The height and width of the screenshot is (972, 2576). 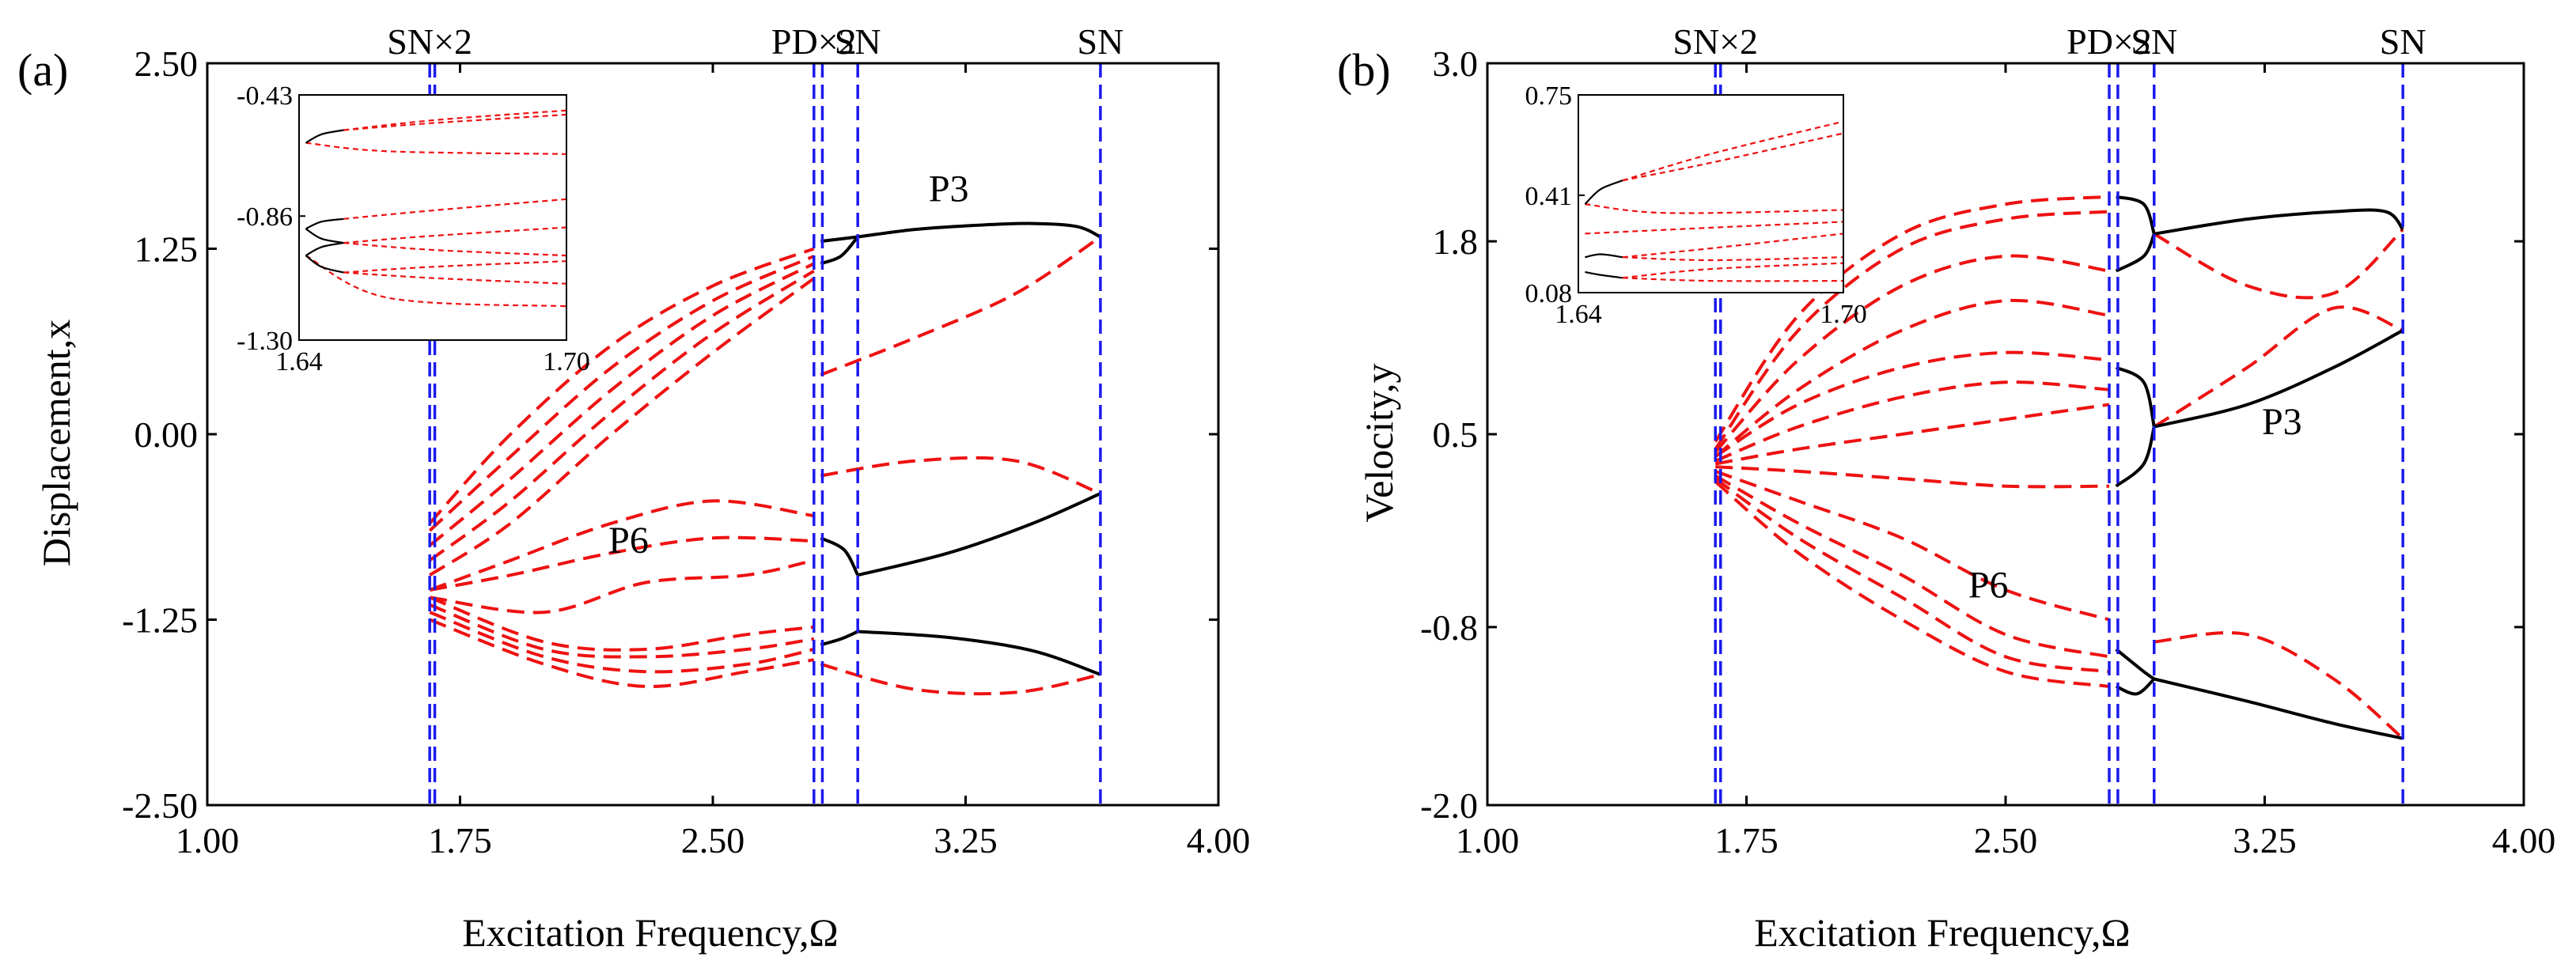 I want to click on inset-tick-layer: -0.43 -0.86 -1.301.64 1.70, so click(x=413, y=228).